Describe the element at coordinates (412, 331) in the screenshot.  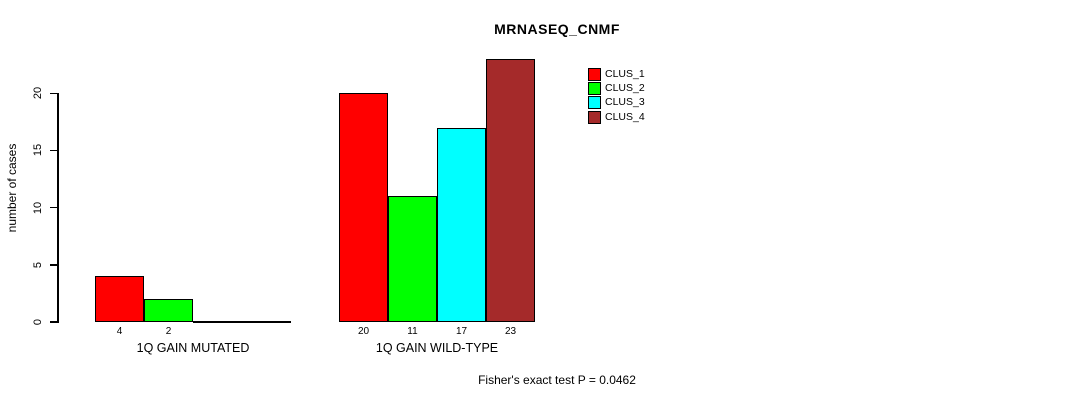
I see `bar-value-label: 11` at that location.